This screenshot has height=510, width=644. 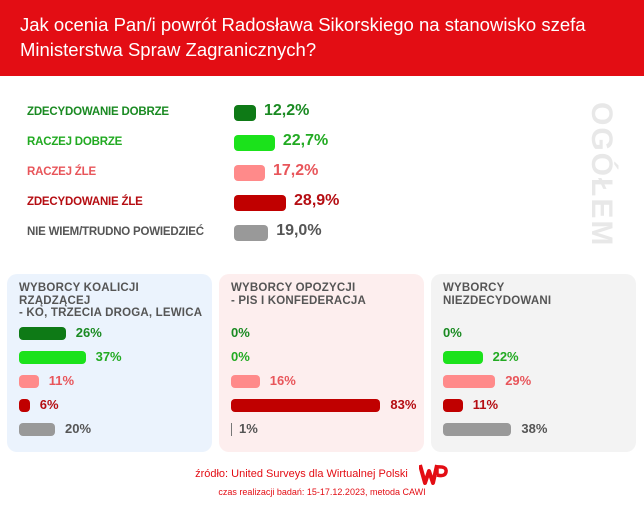 I want to click on panel-3: WYBORCY NIEZDECYDOWANI 0% 22% 29% 11% 38%, so click(x=533, y=363).